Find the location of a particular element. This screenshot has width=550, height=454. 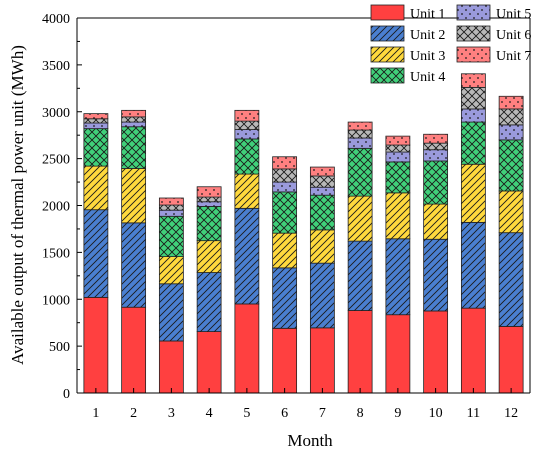

y-tick-label-1000: 1000 is located at coordinates (56, 300).